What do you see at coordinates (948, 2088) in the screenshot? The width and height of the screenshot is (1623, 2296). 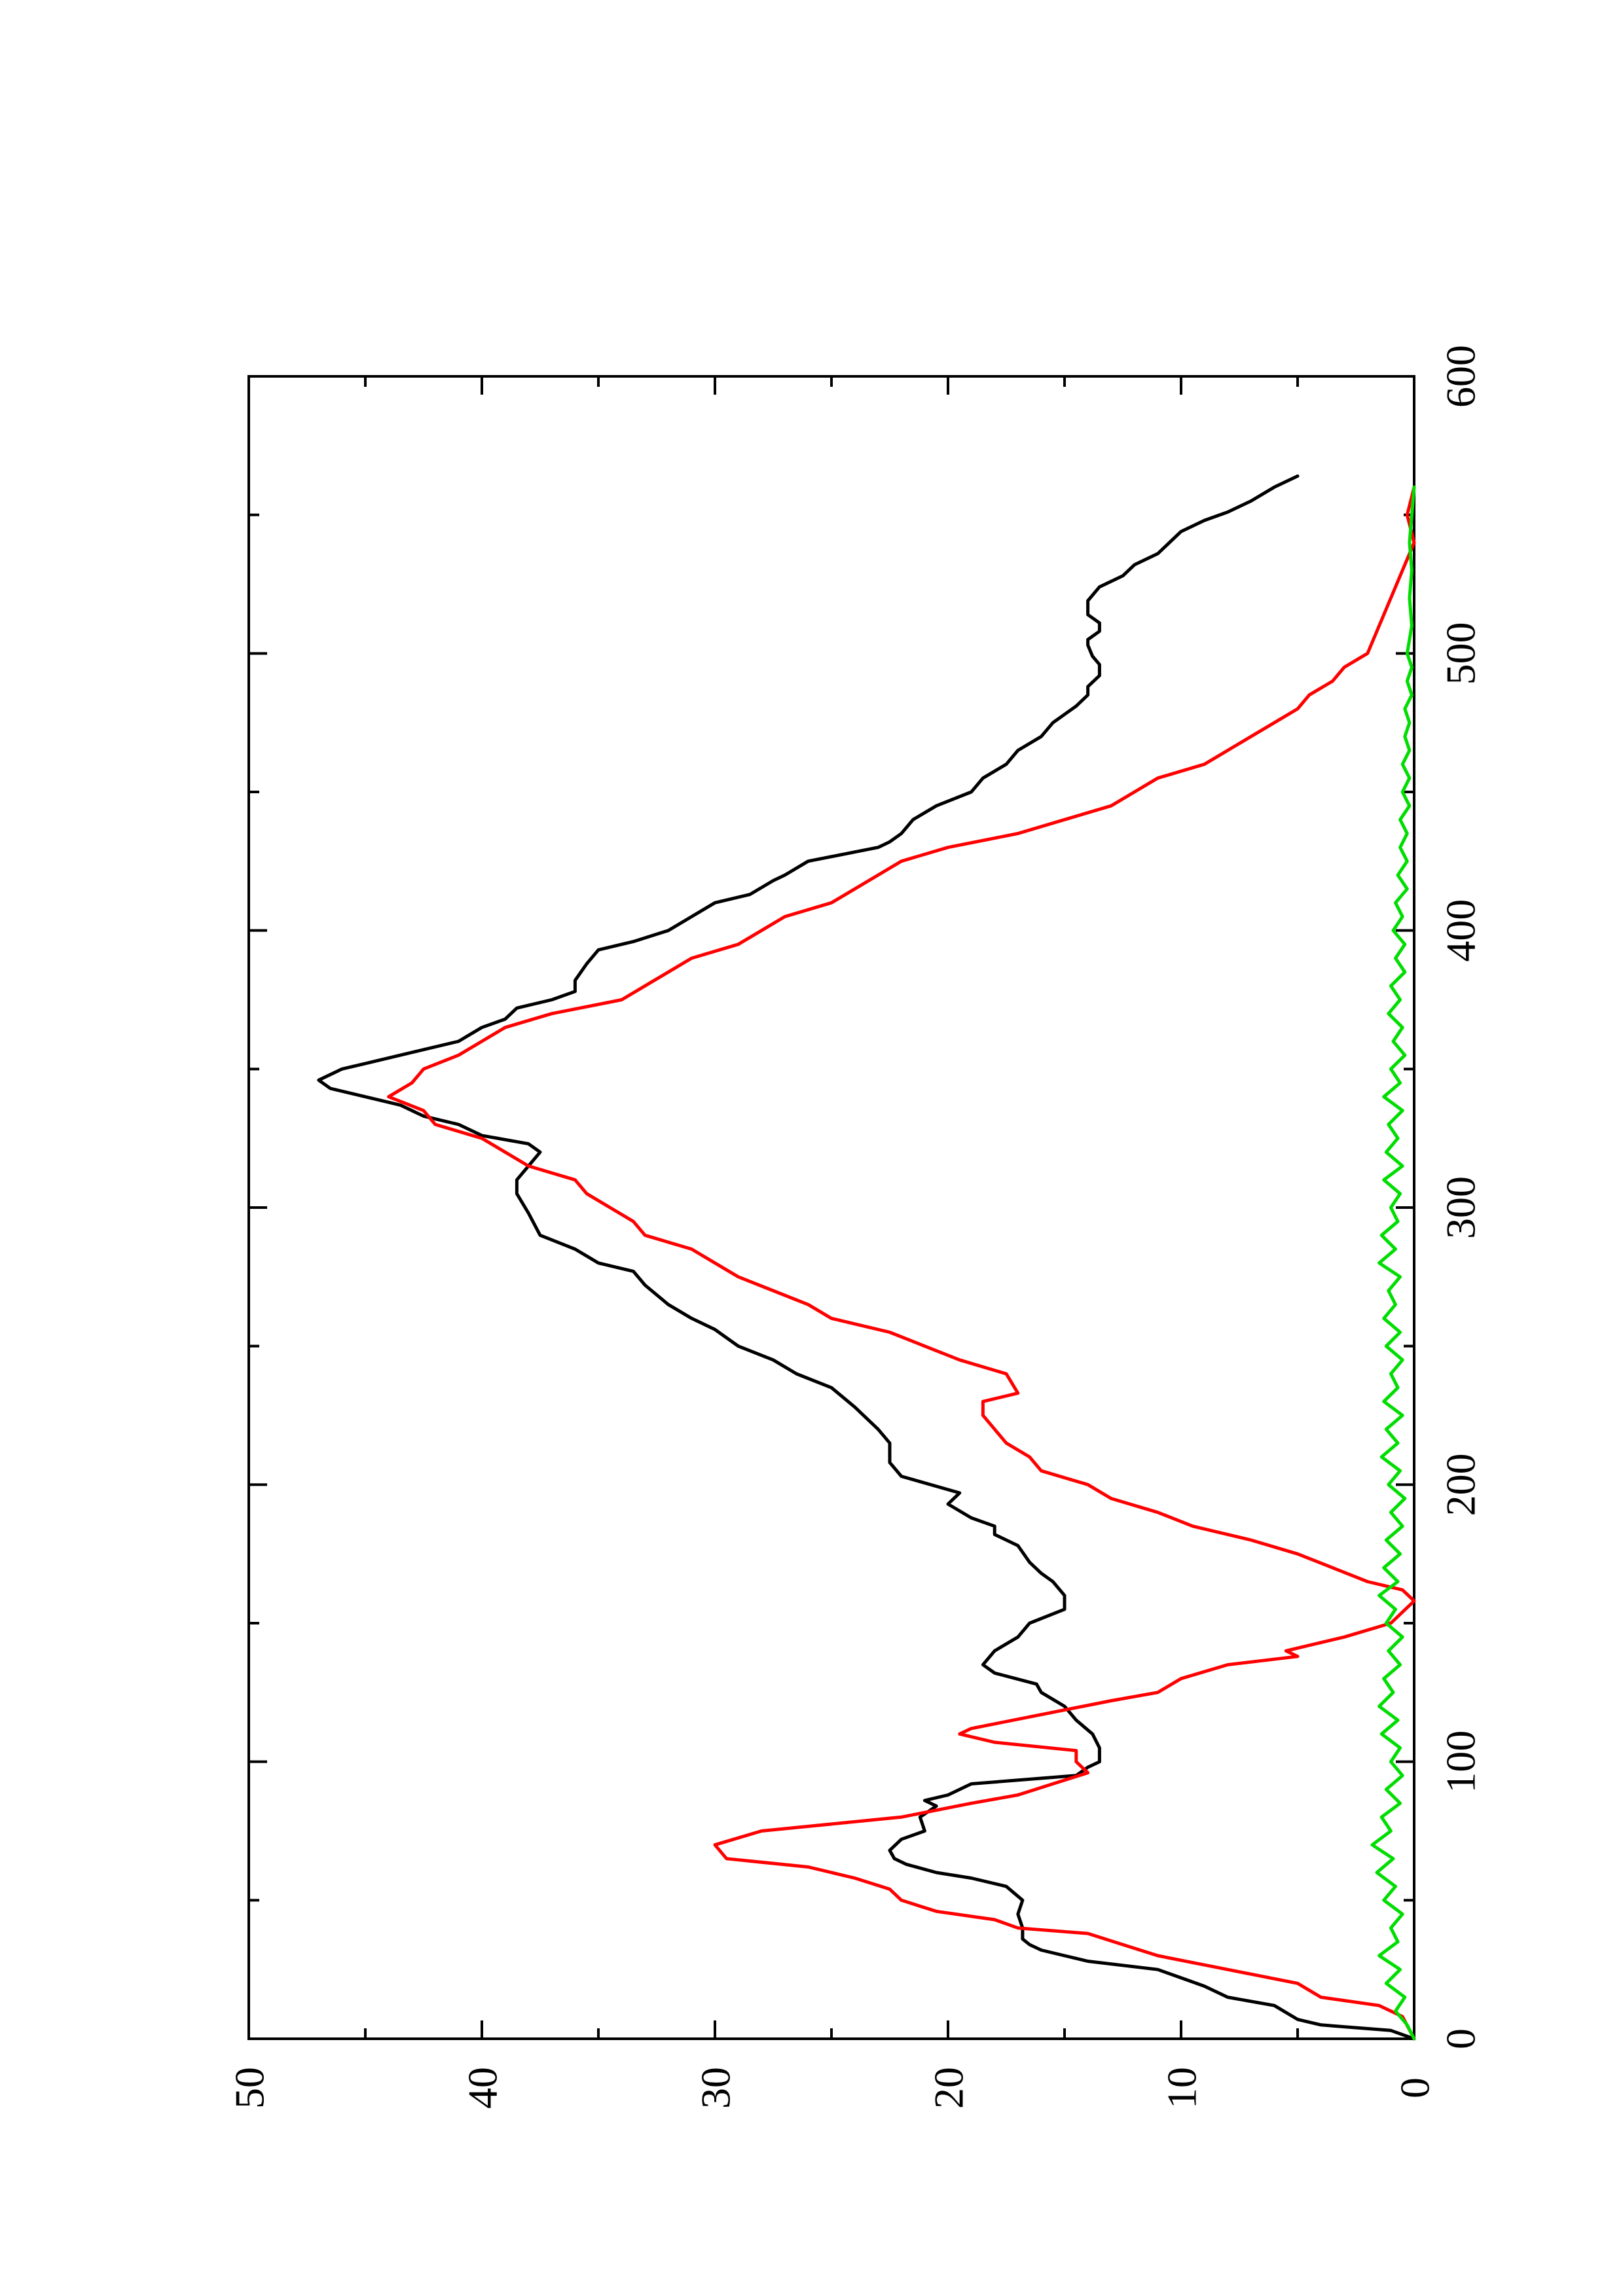 I see `y-tick-label: 20` at bounding box center [948, 2088].